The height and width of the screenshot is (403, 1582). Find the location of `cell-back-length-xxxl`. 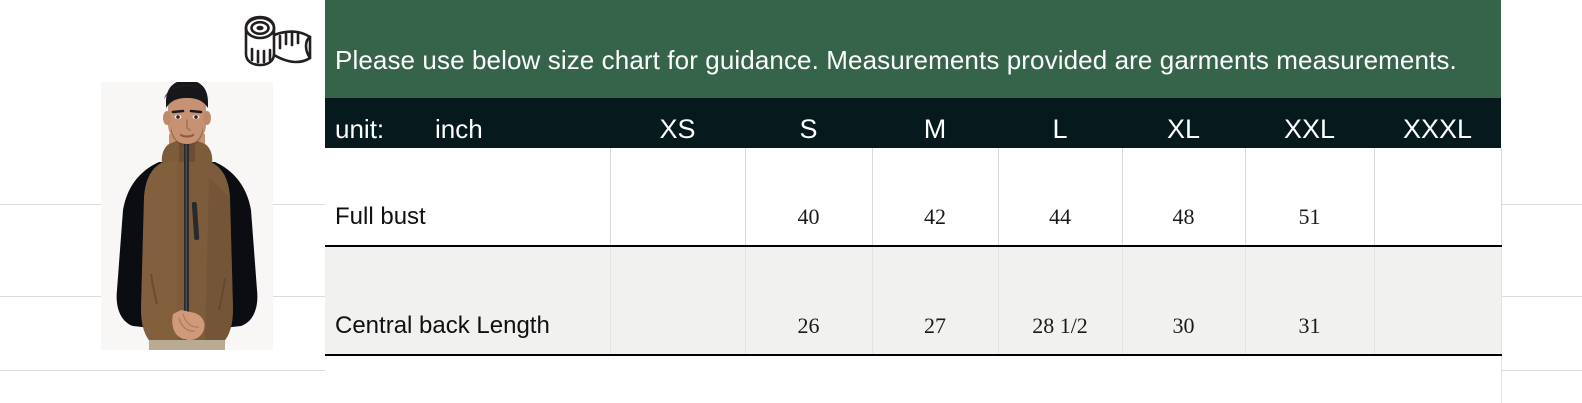

cell-back-length-xxxl is located at coordinates (1437, 301).